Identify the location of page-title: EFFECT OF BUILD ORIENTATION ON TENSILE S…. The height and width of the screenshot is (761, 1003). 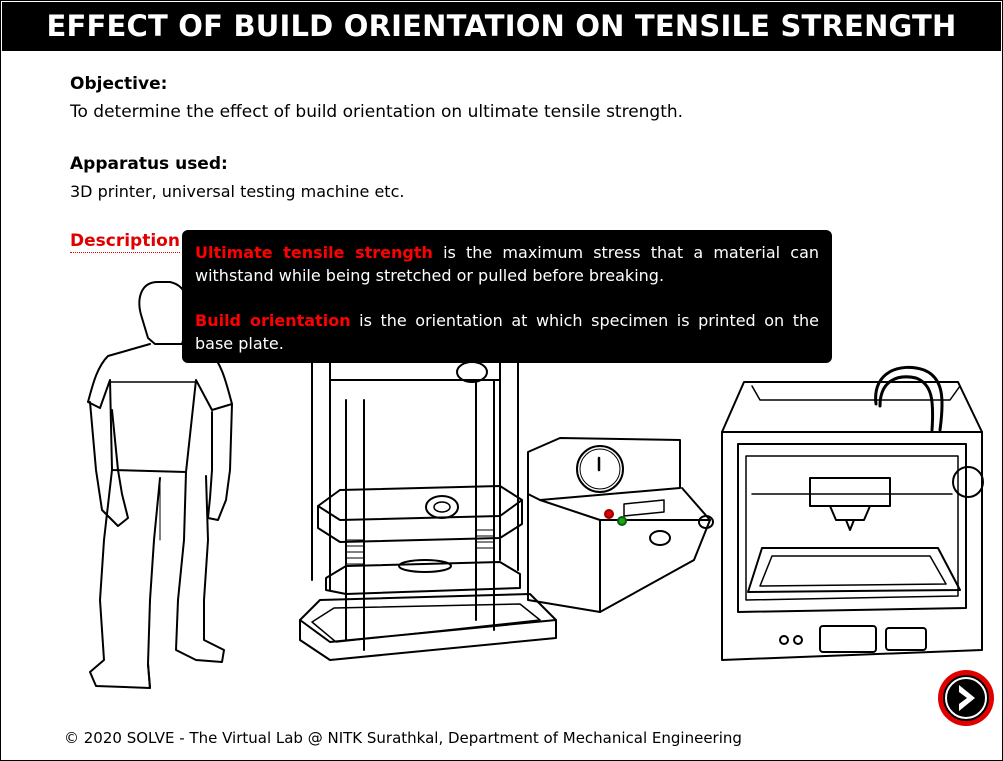
(501, 26).